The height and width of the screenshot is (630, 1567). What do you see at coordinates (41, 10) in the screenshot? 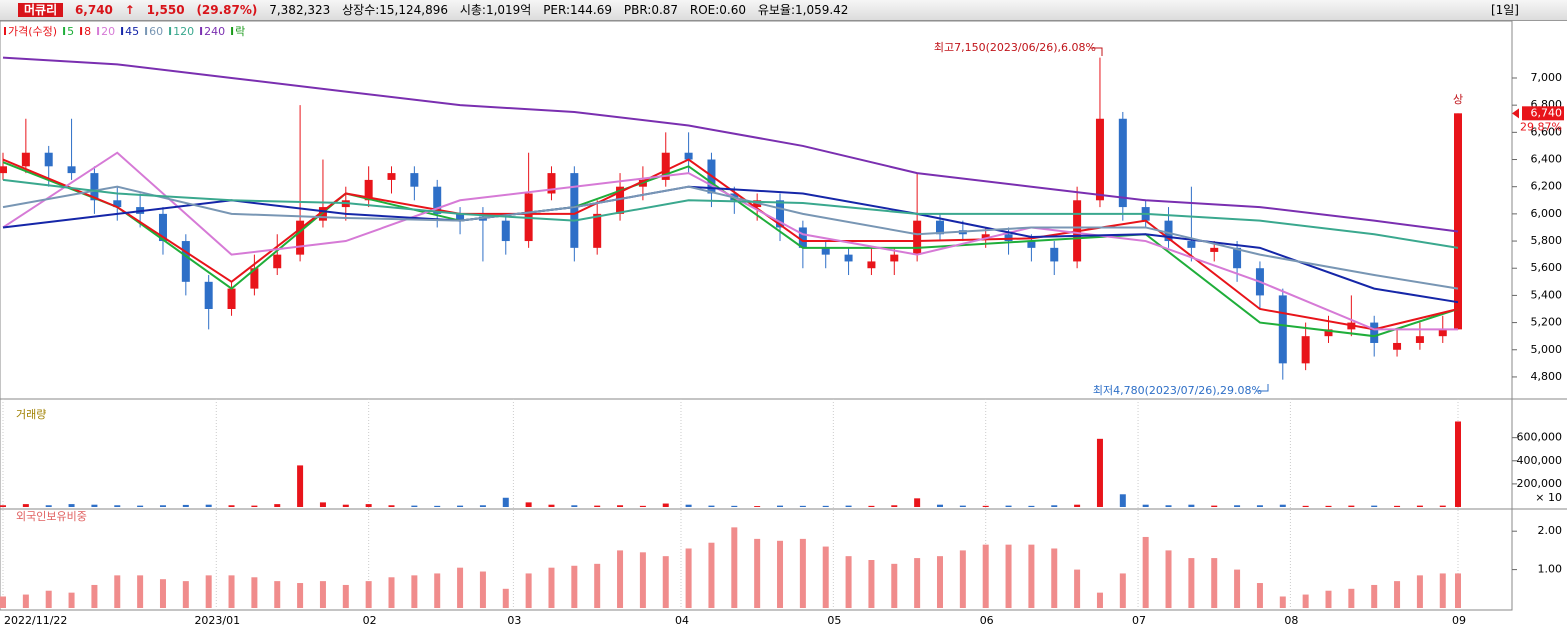
I see `stock-name: 머큐리` at bounding box center [41, 10].